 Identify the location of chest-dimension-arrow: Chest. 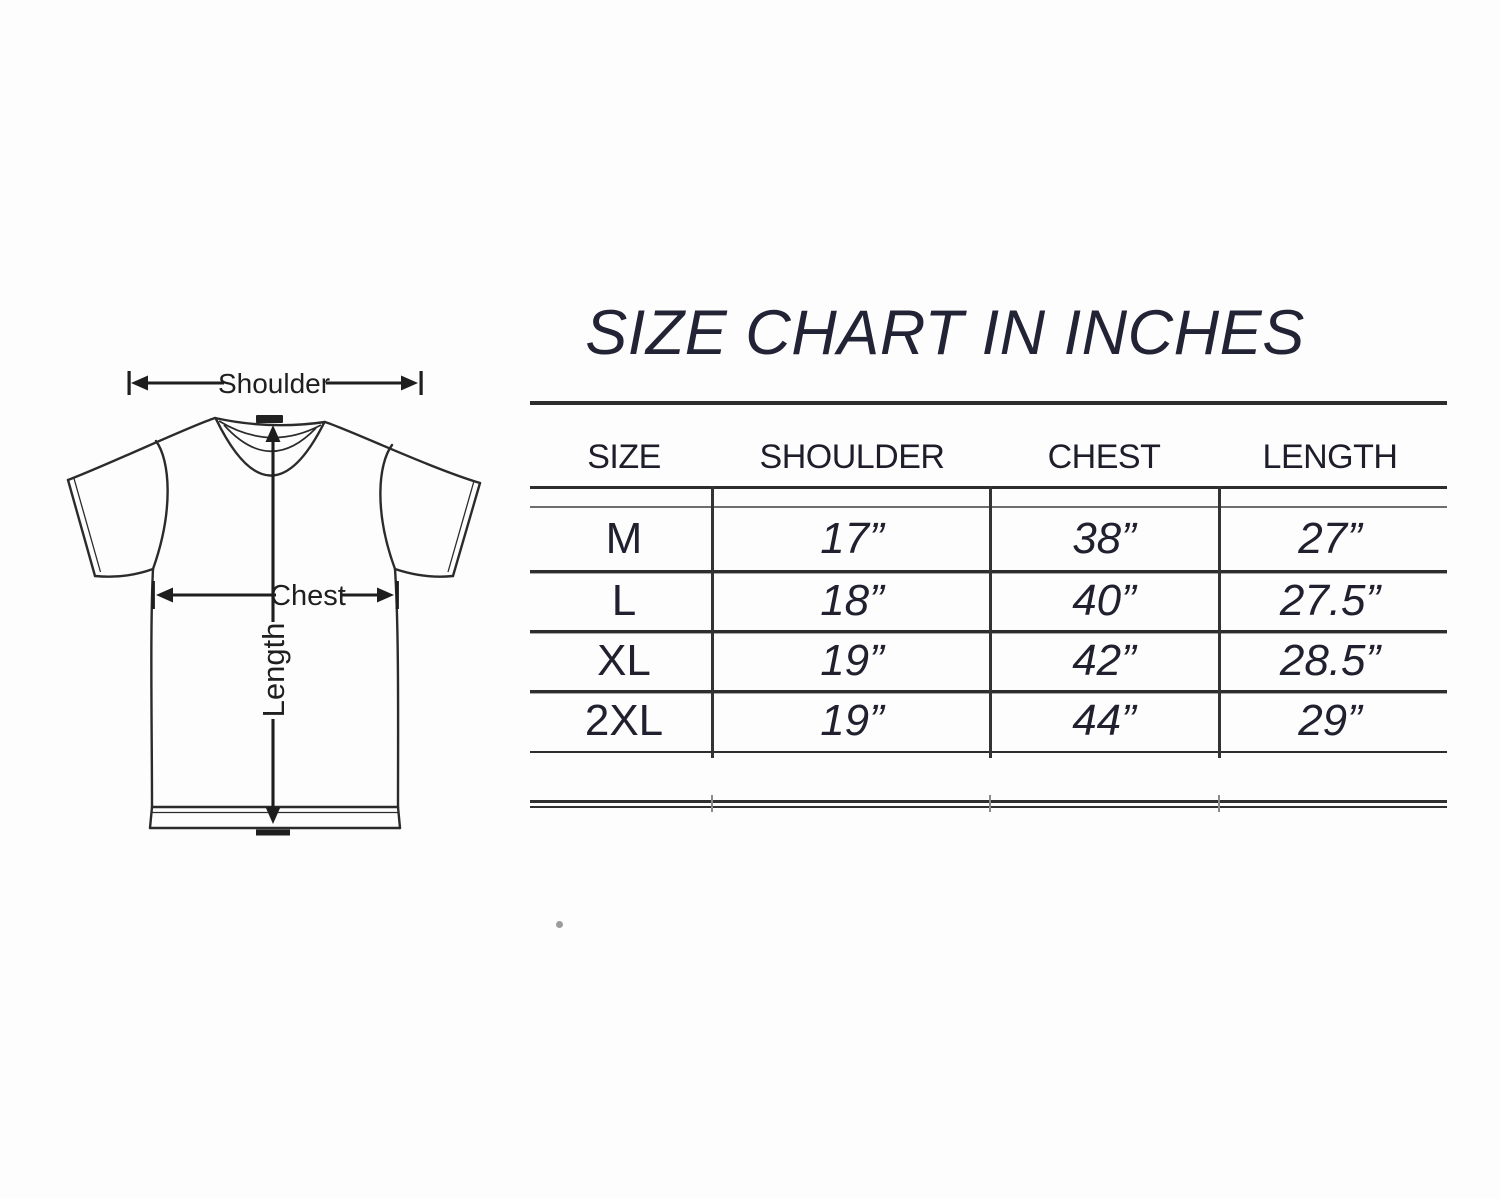
(275, 595).